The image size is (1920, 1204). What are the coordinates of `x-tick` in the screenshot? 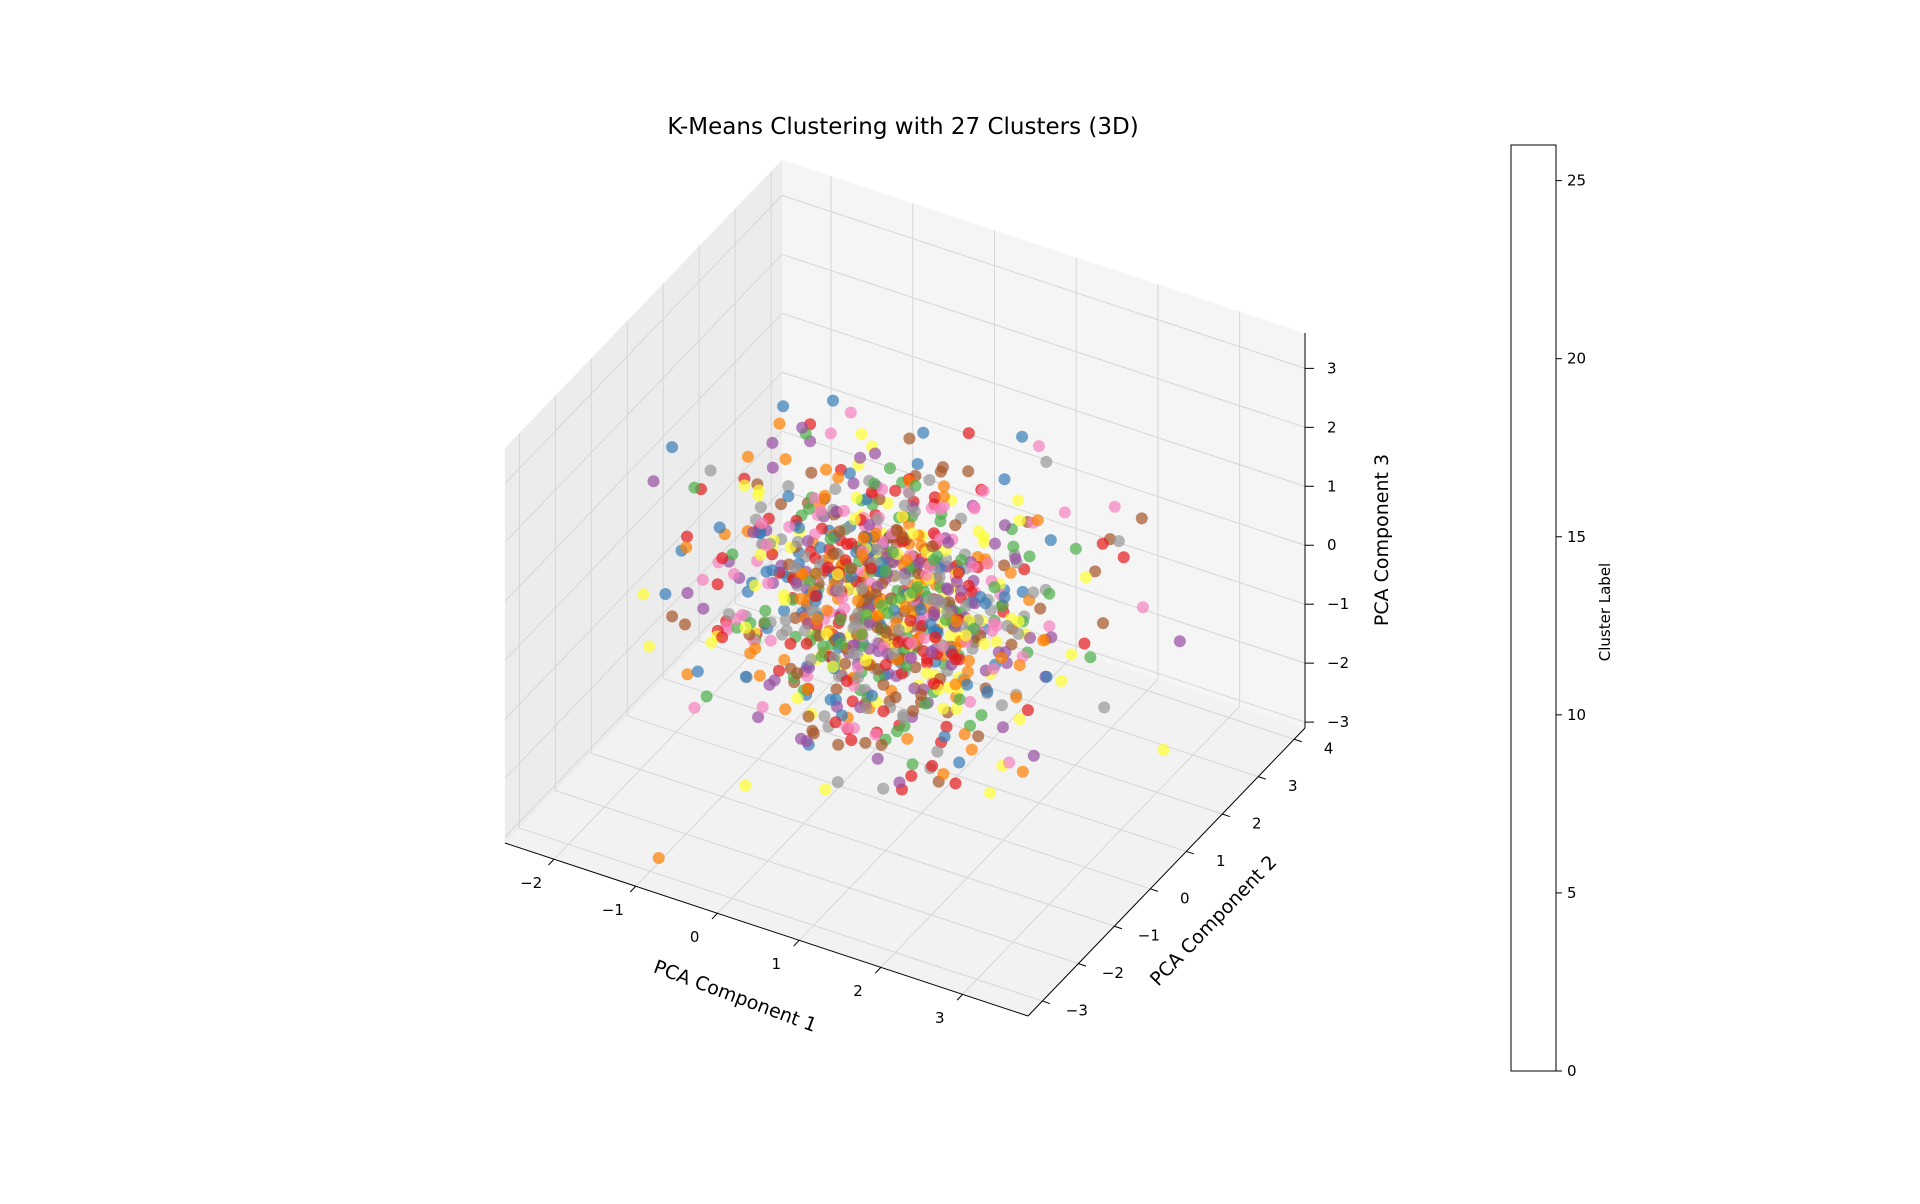 It's located at (959, 997).